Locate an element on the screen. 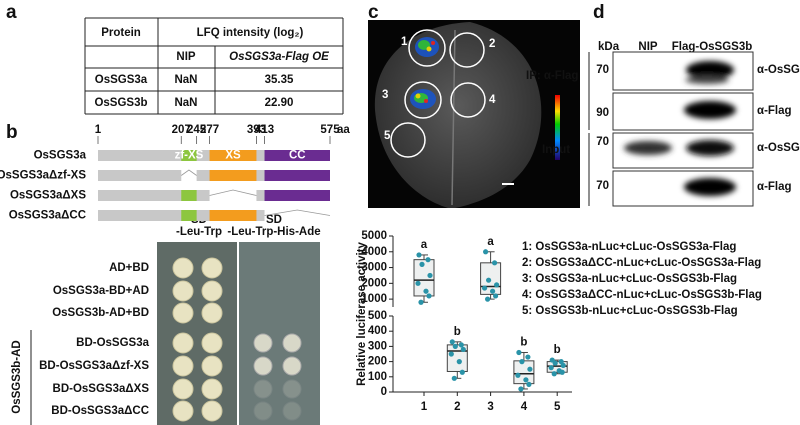 This screenshot has width=800, height=425. row-label: BD-OsSGS3a is located at coordinates (112, 343).